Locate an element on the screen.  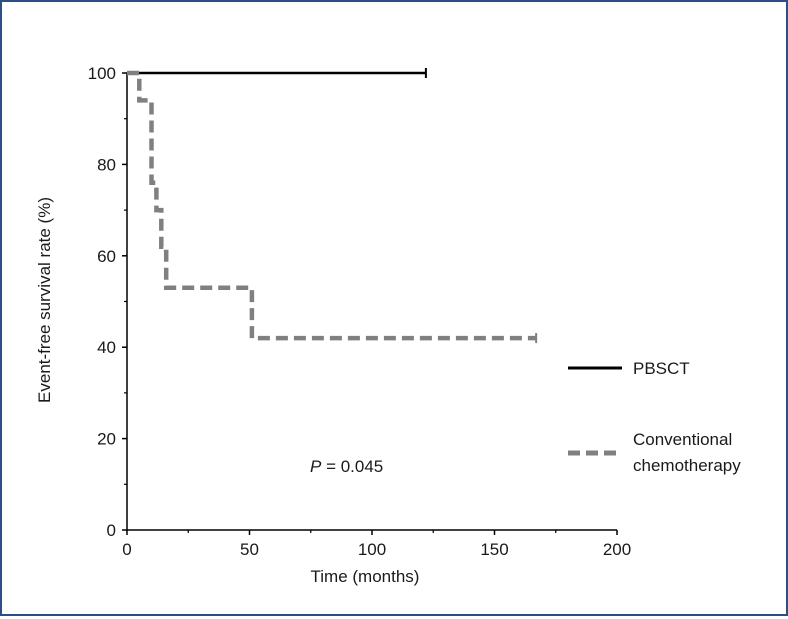
legend-label-conventional-line1: Conventional is located at coordinates (682, 439).